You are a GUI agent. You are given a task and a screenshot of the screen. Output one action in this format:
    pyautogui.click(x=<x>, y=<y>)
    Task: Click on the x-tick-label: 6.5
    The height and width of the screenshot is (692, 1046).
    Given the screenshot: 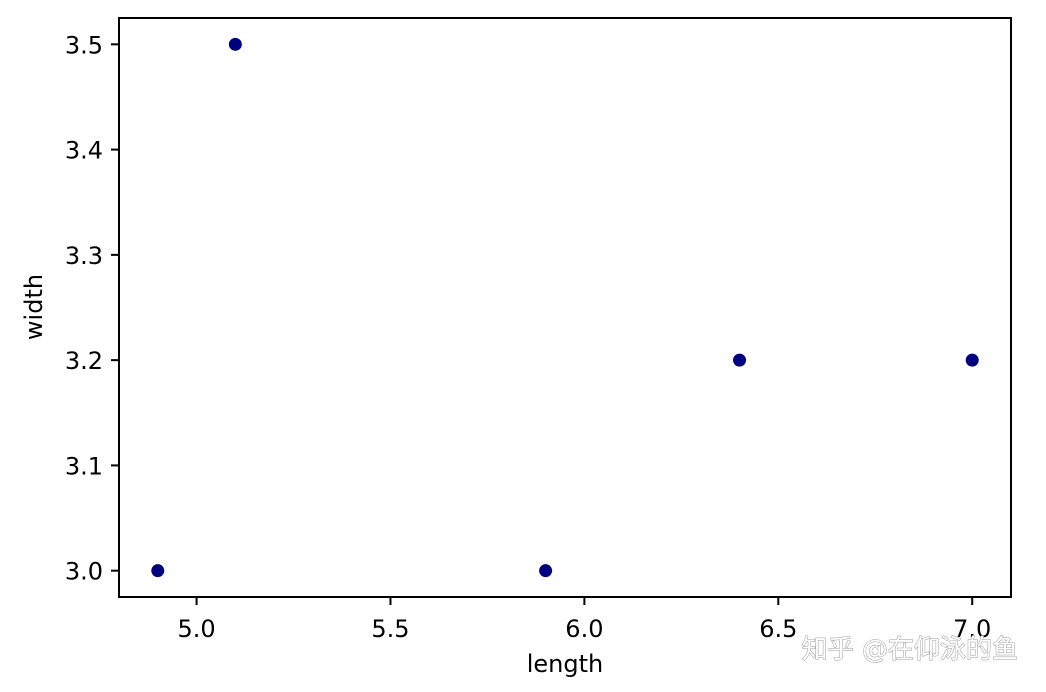 What is the action you would take?
    pyautogui.click(x=778, y=629)
    